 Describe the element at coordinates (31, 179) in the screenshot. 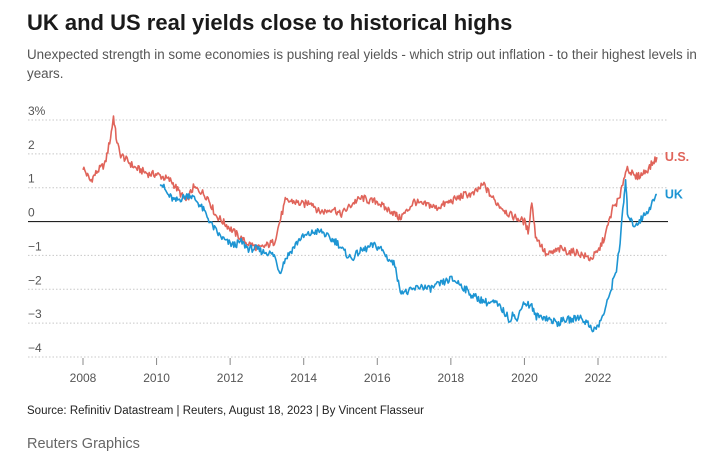

I see `y-tick-label: 1` at that location.